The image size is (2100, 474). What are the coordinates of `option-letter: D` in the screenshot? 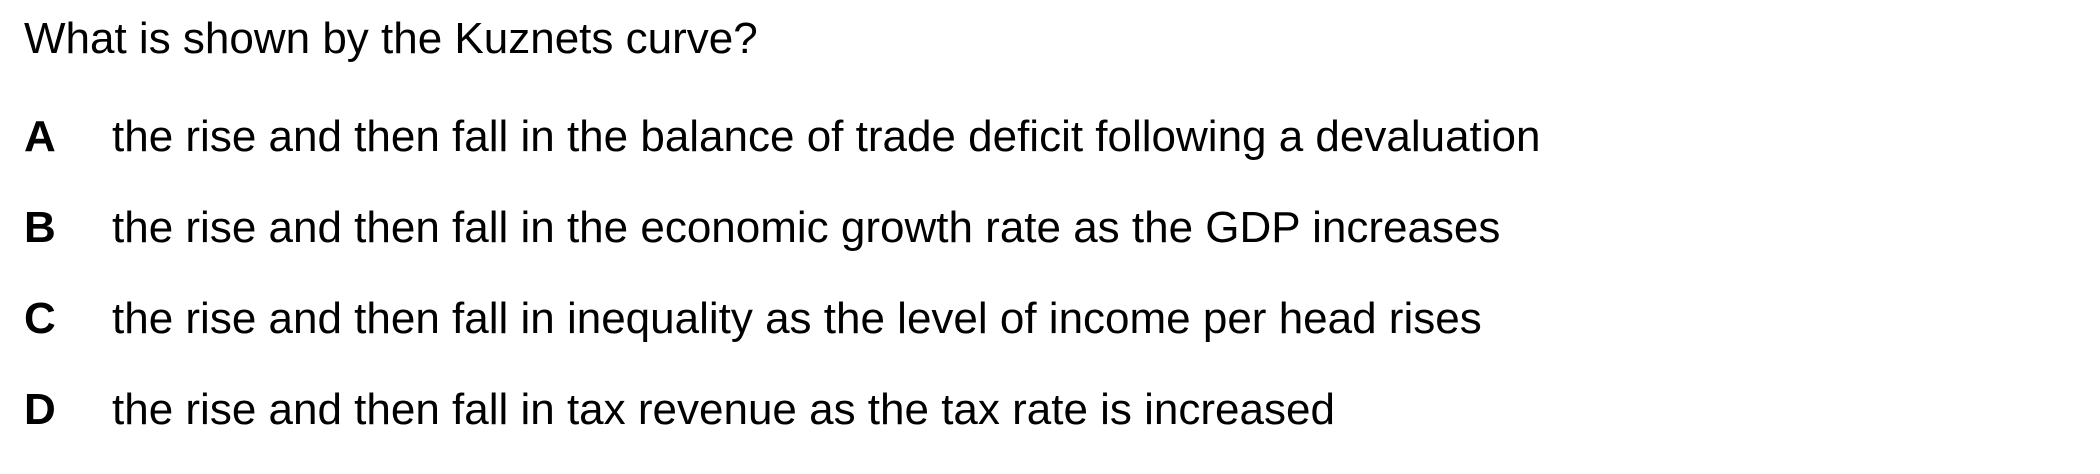 It's located at (40, 409).